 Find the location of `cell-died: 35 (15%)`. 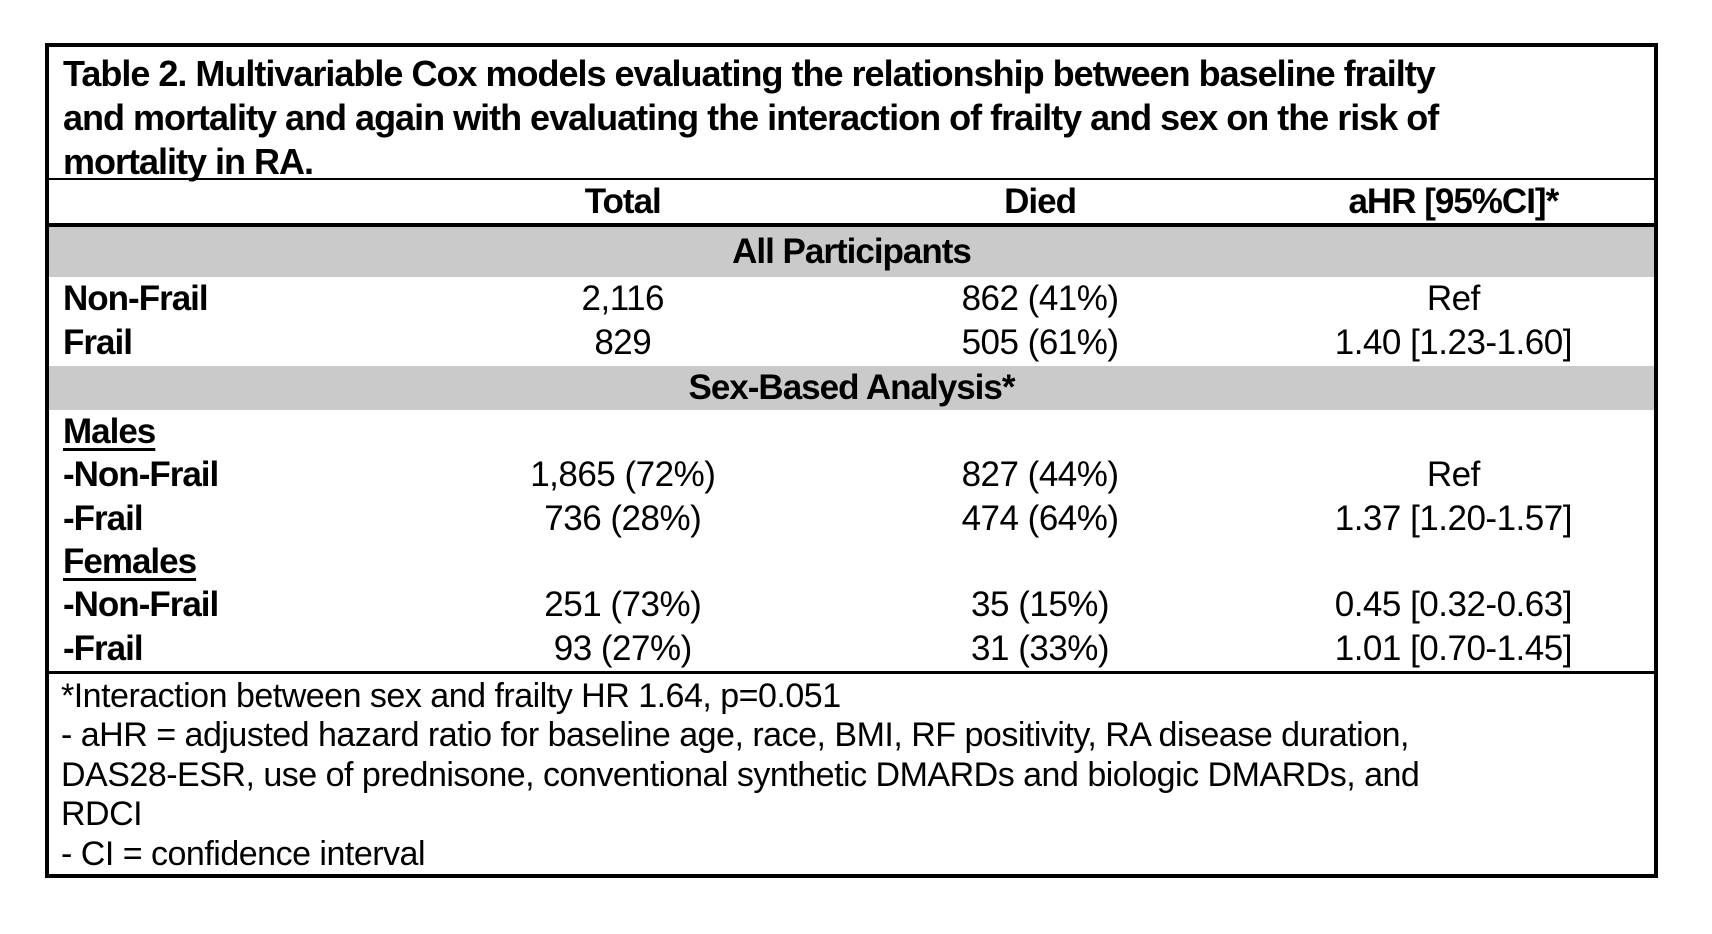

cell-died: 35 (15%) is located at coordinates (1040, 605).